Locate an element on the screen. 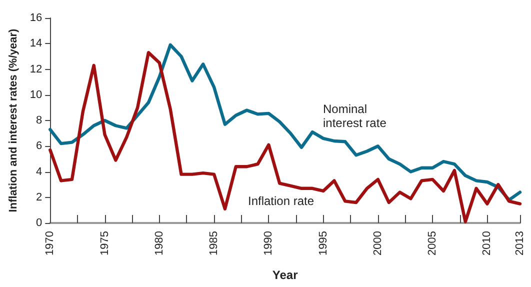  y-tick-label: 16 is located at coordinates (36, 18).